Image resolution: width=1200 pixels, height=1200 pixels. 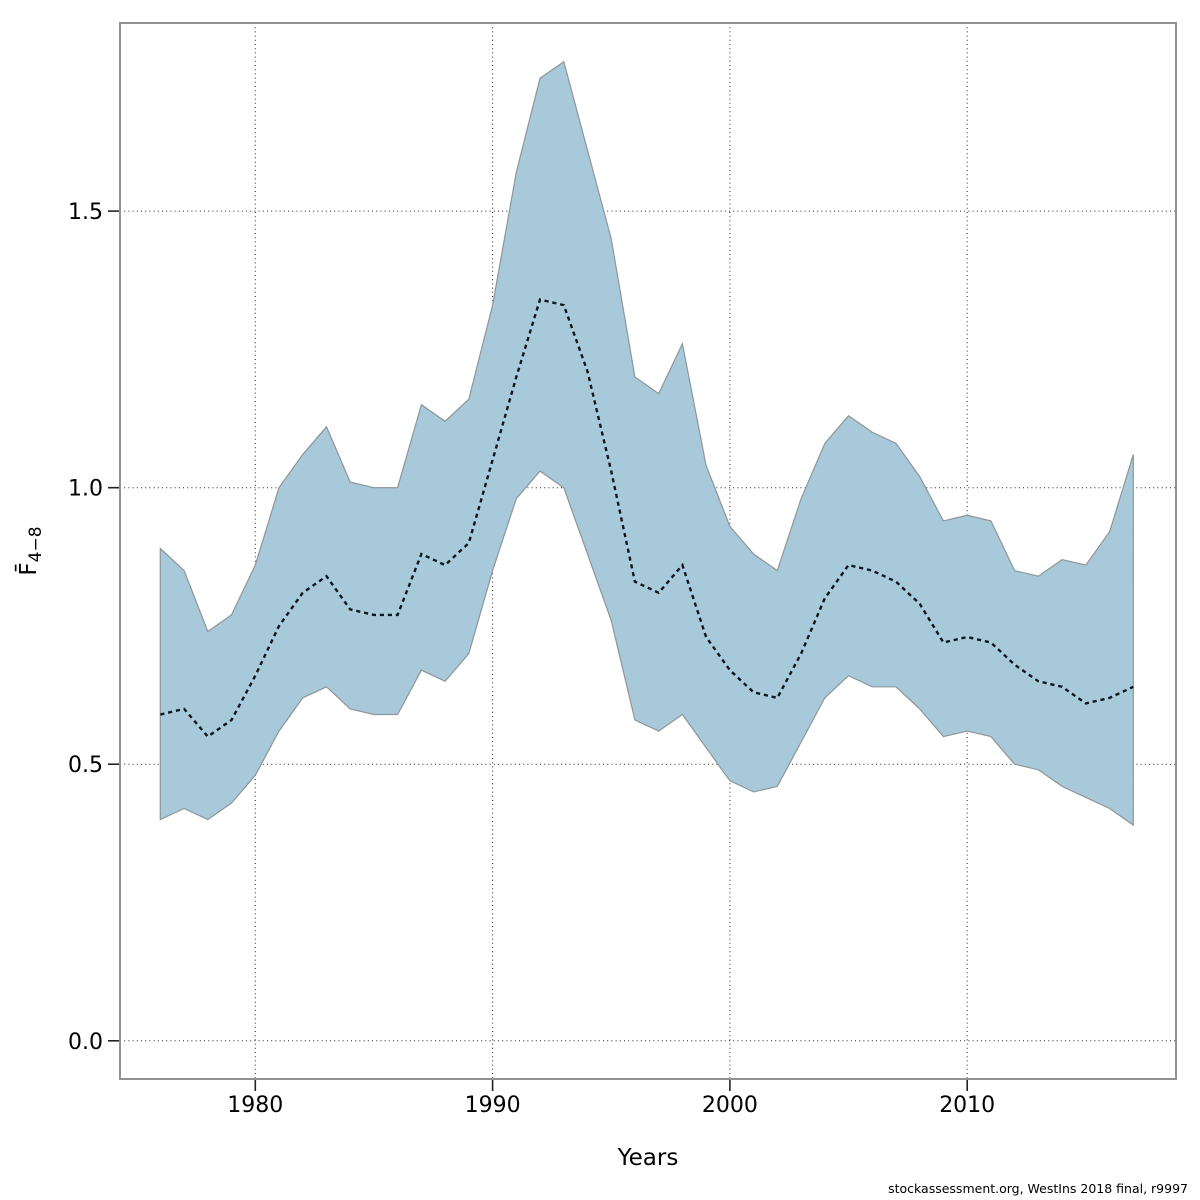 What do you see at coordinates (28, 568) in the screenshot?
I see `y-axis-title-base: F̄` at bounding box center [28, 568].